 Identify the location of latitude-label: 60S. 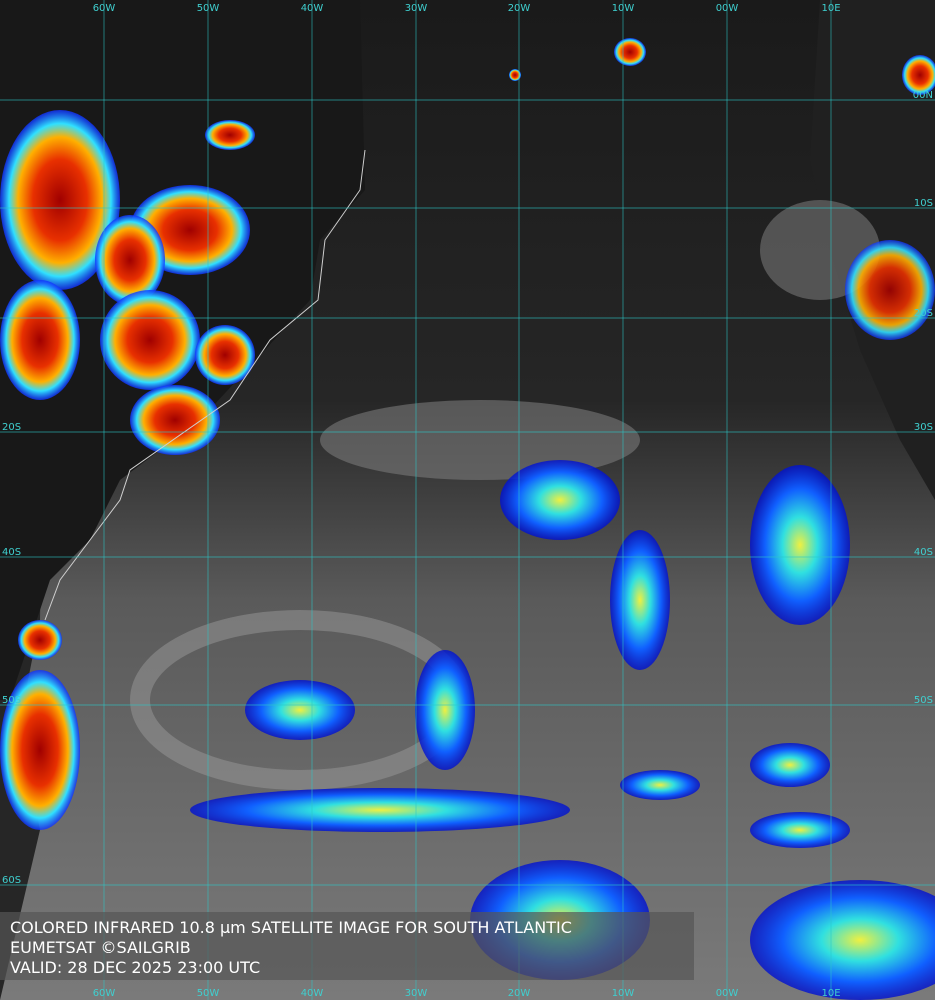
(11, 880).